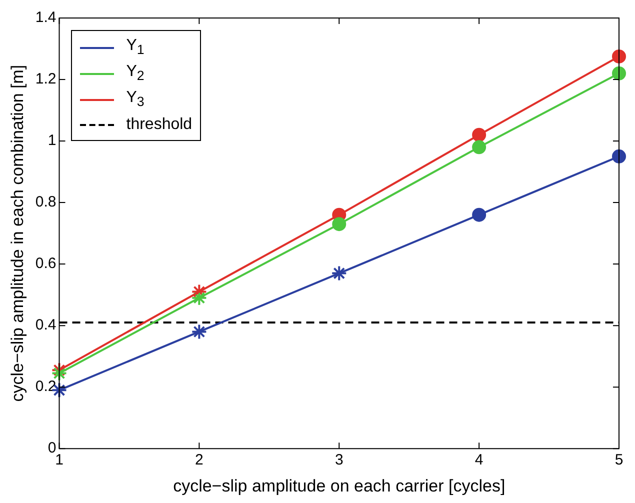 The height and width of the screenshot is (503, 635). I want to click on x-tick-label: 2, so click(199, 460).